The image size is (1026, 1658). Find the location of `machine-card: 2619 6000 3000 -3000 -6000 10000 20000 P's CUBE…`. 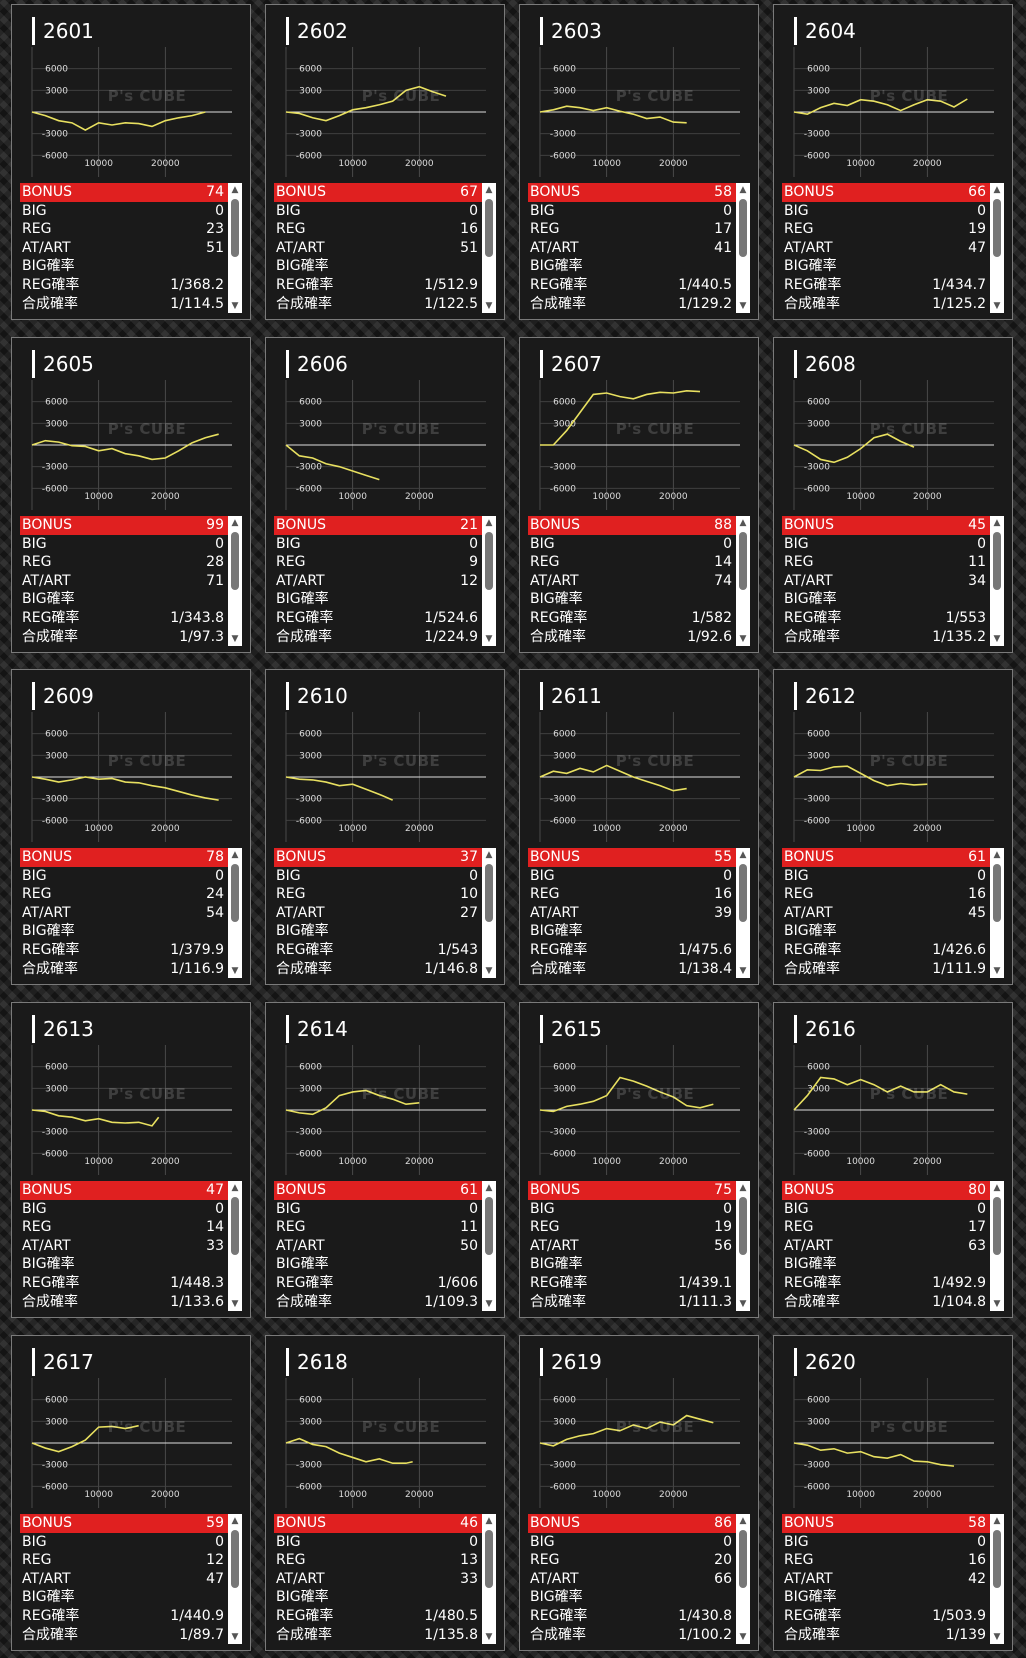

machine-card: 2619 6000 3000 -3000 -6000 10000 20000 P's CUBE… is located at coordinates (639, 1493).